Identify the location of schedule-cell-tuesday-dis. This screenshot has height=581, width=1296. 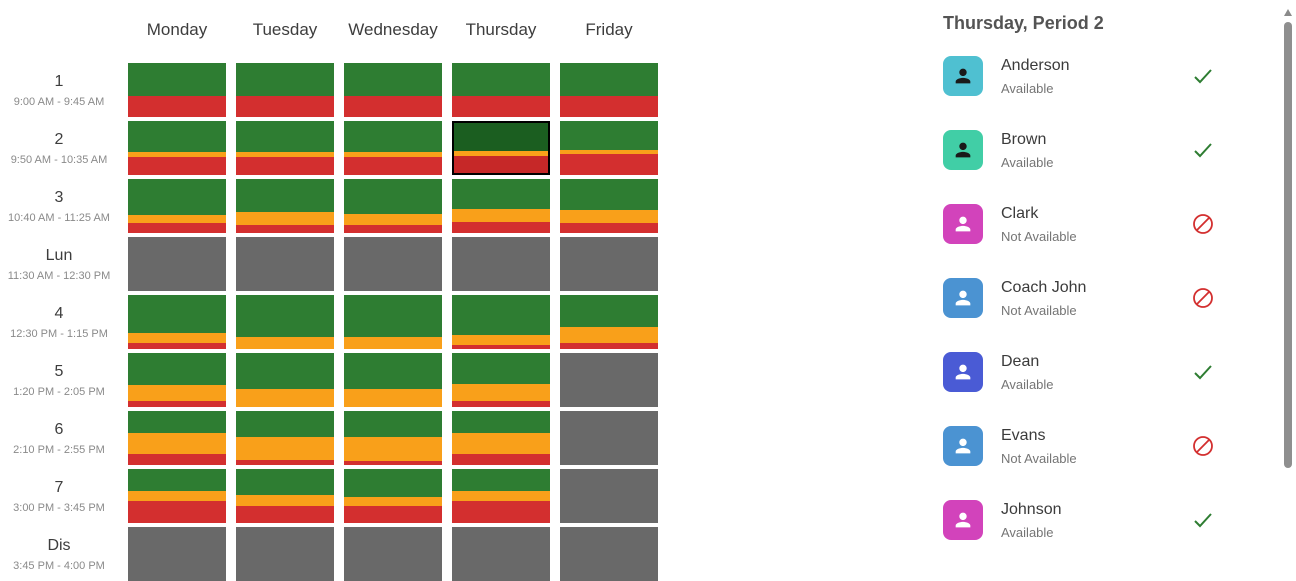
(285, 554).